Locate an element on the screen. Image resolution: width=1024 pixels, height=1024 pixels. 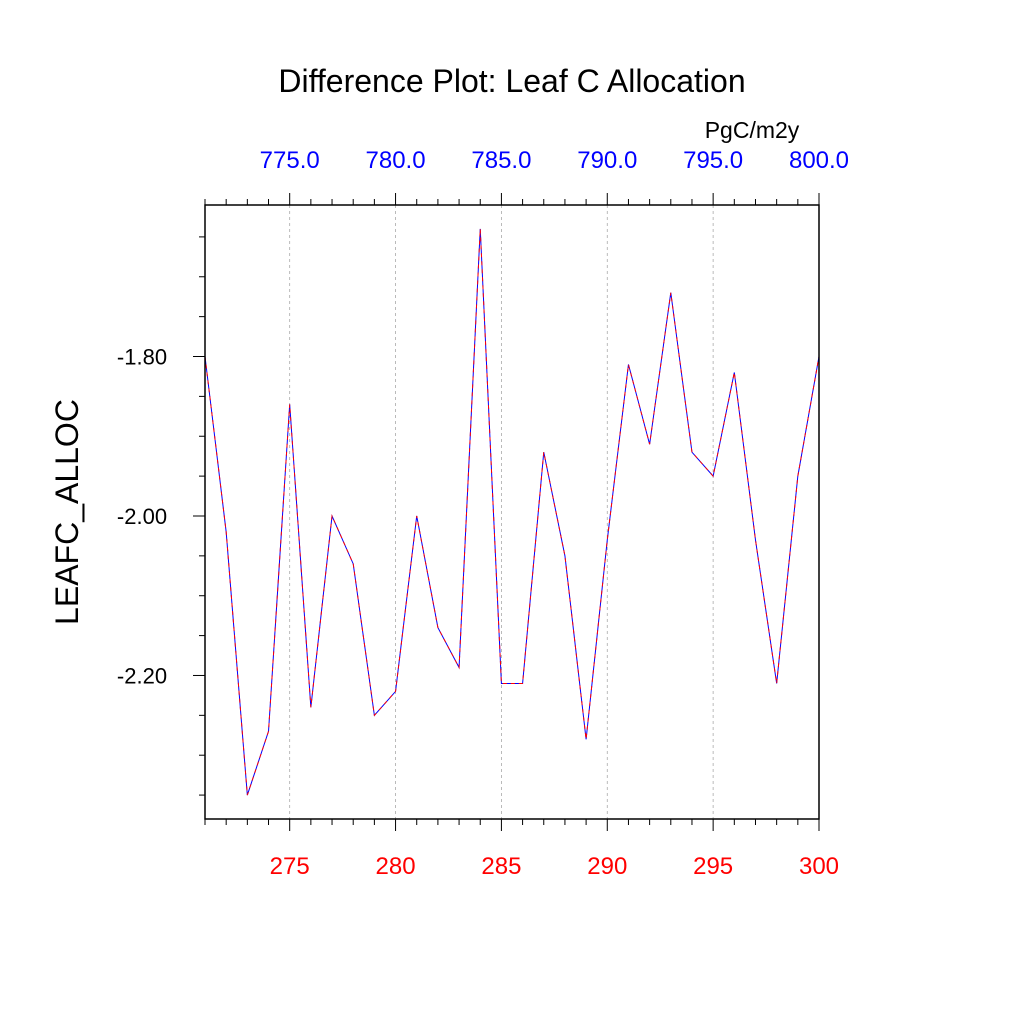
y-tick-label: -2.00 is located at coordinates (142, 516).